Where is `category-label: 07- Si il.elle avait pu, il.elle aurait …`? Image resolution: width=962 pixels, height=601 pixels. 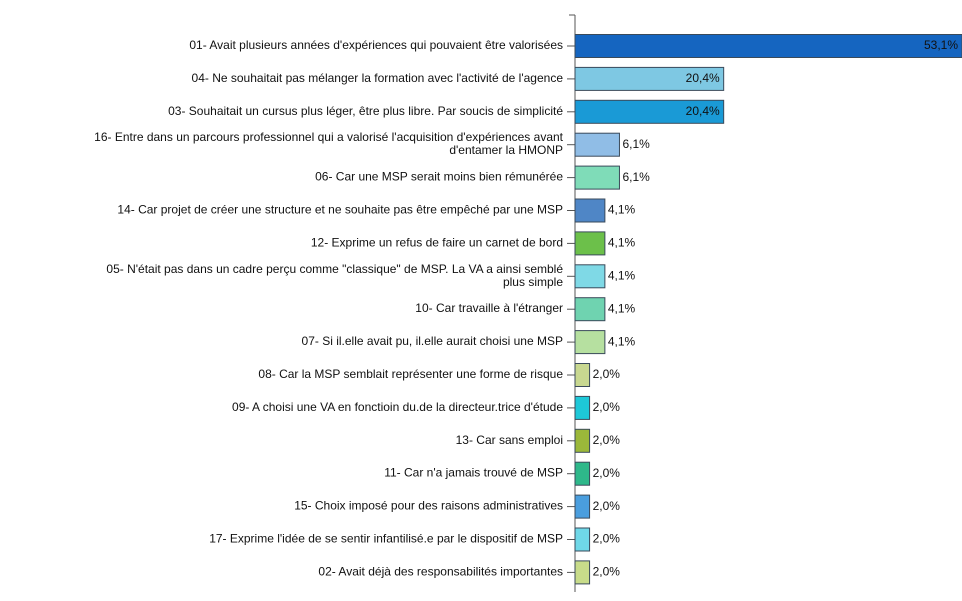 category-label: 07- Si il.elle avait pu, il.elle aurait … is located at coordinates (432, 341).